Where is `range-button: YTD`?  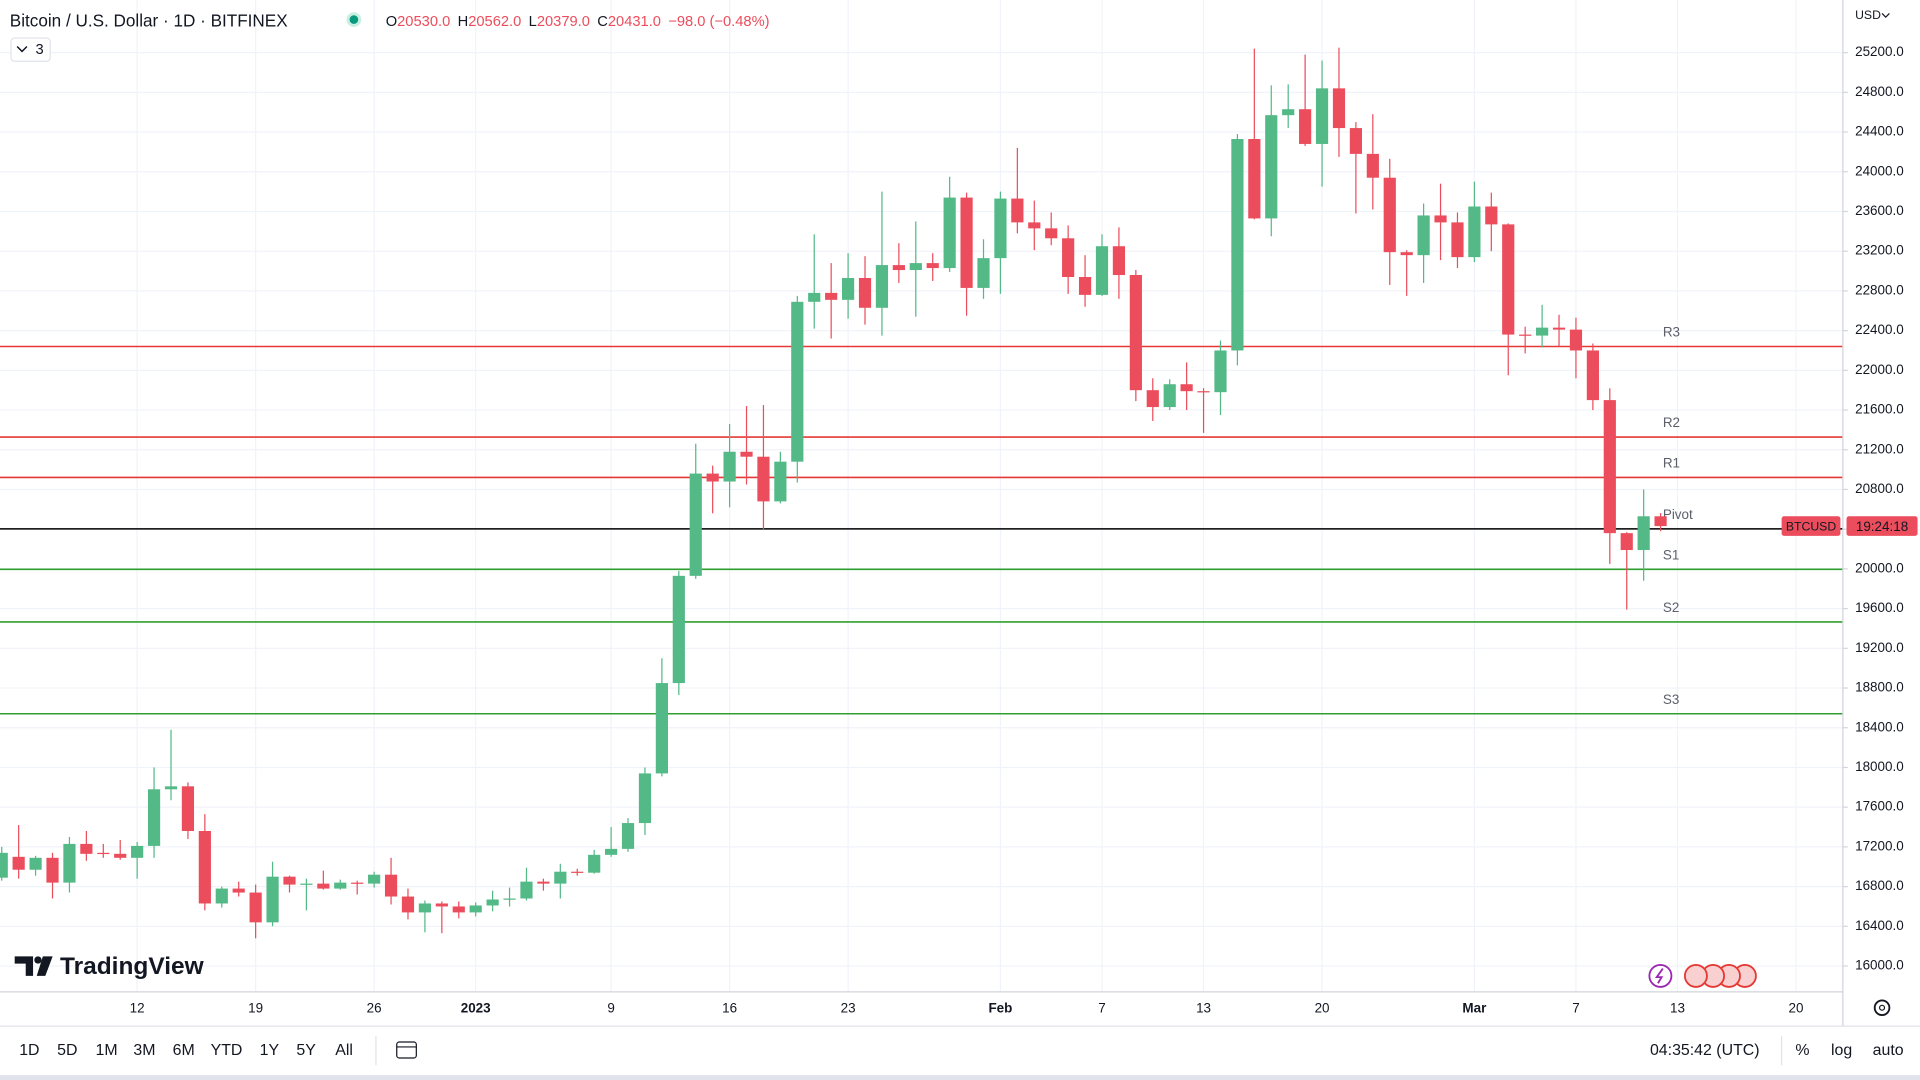 range-button: YTD is located at coordinates (227, 1050).